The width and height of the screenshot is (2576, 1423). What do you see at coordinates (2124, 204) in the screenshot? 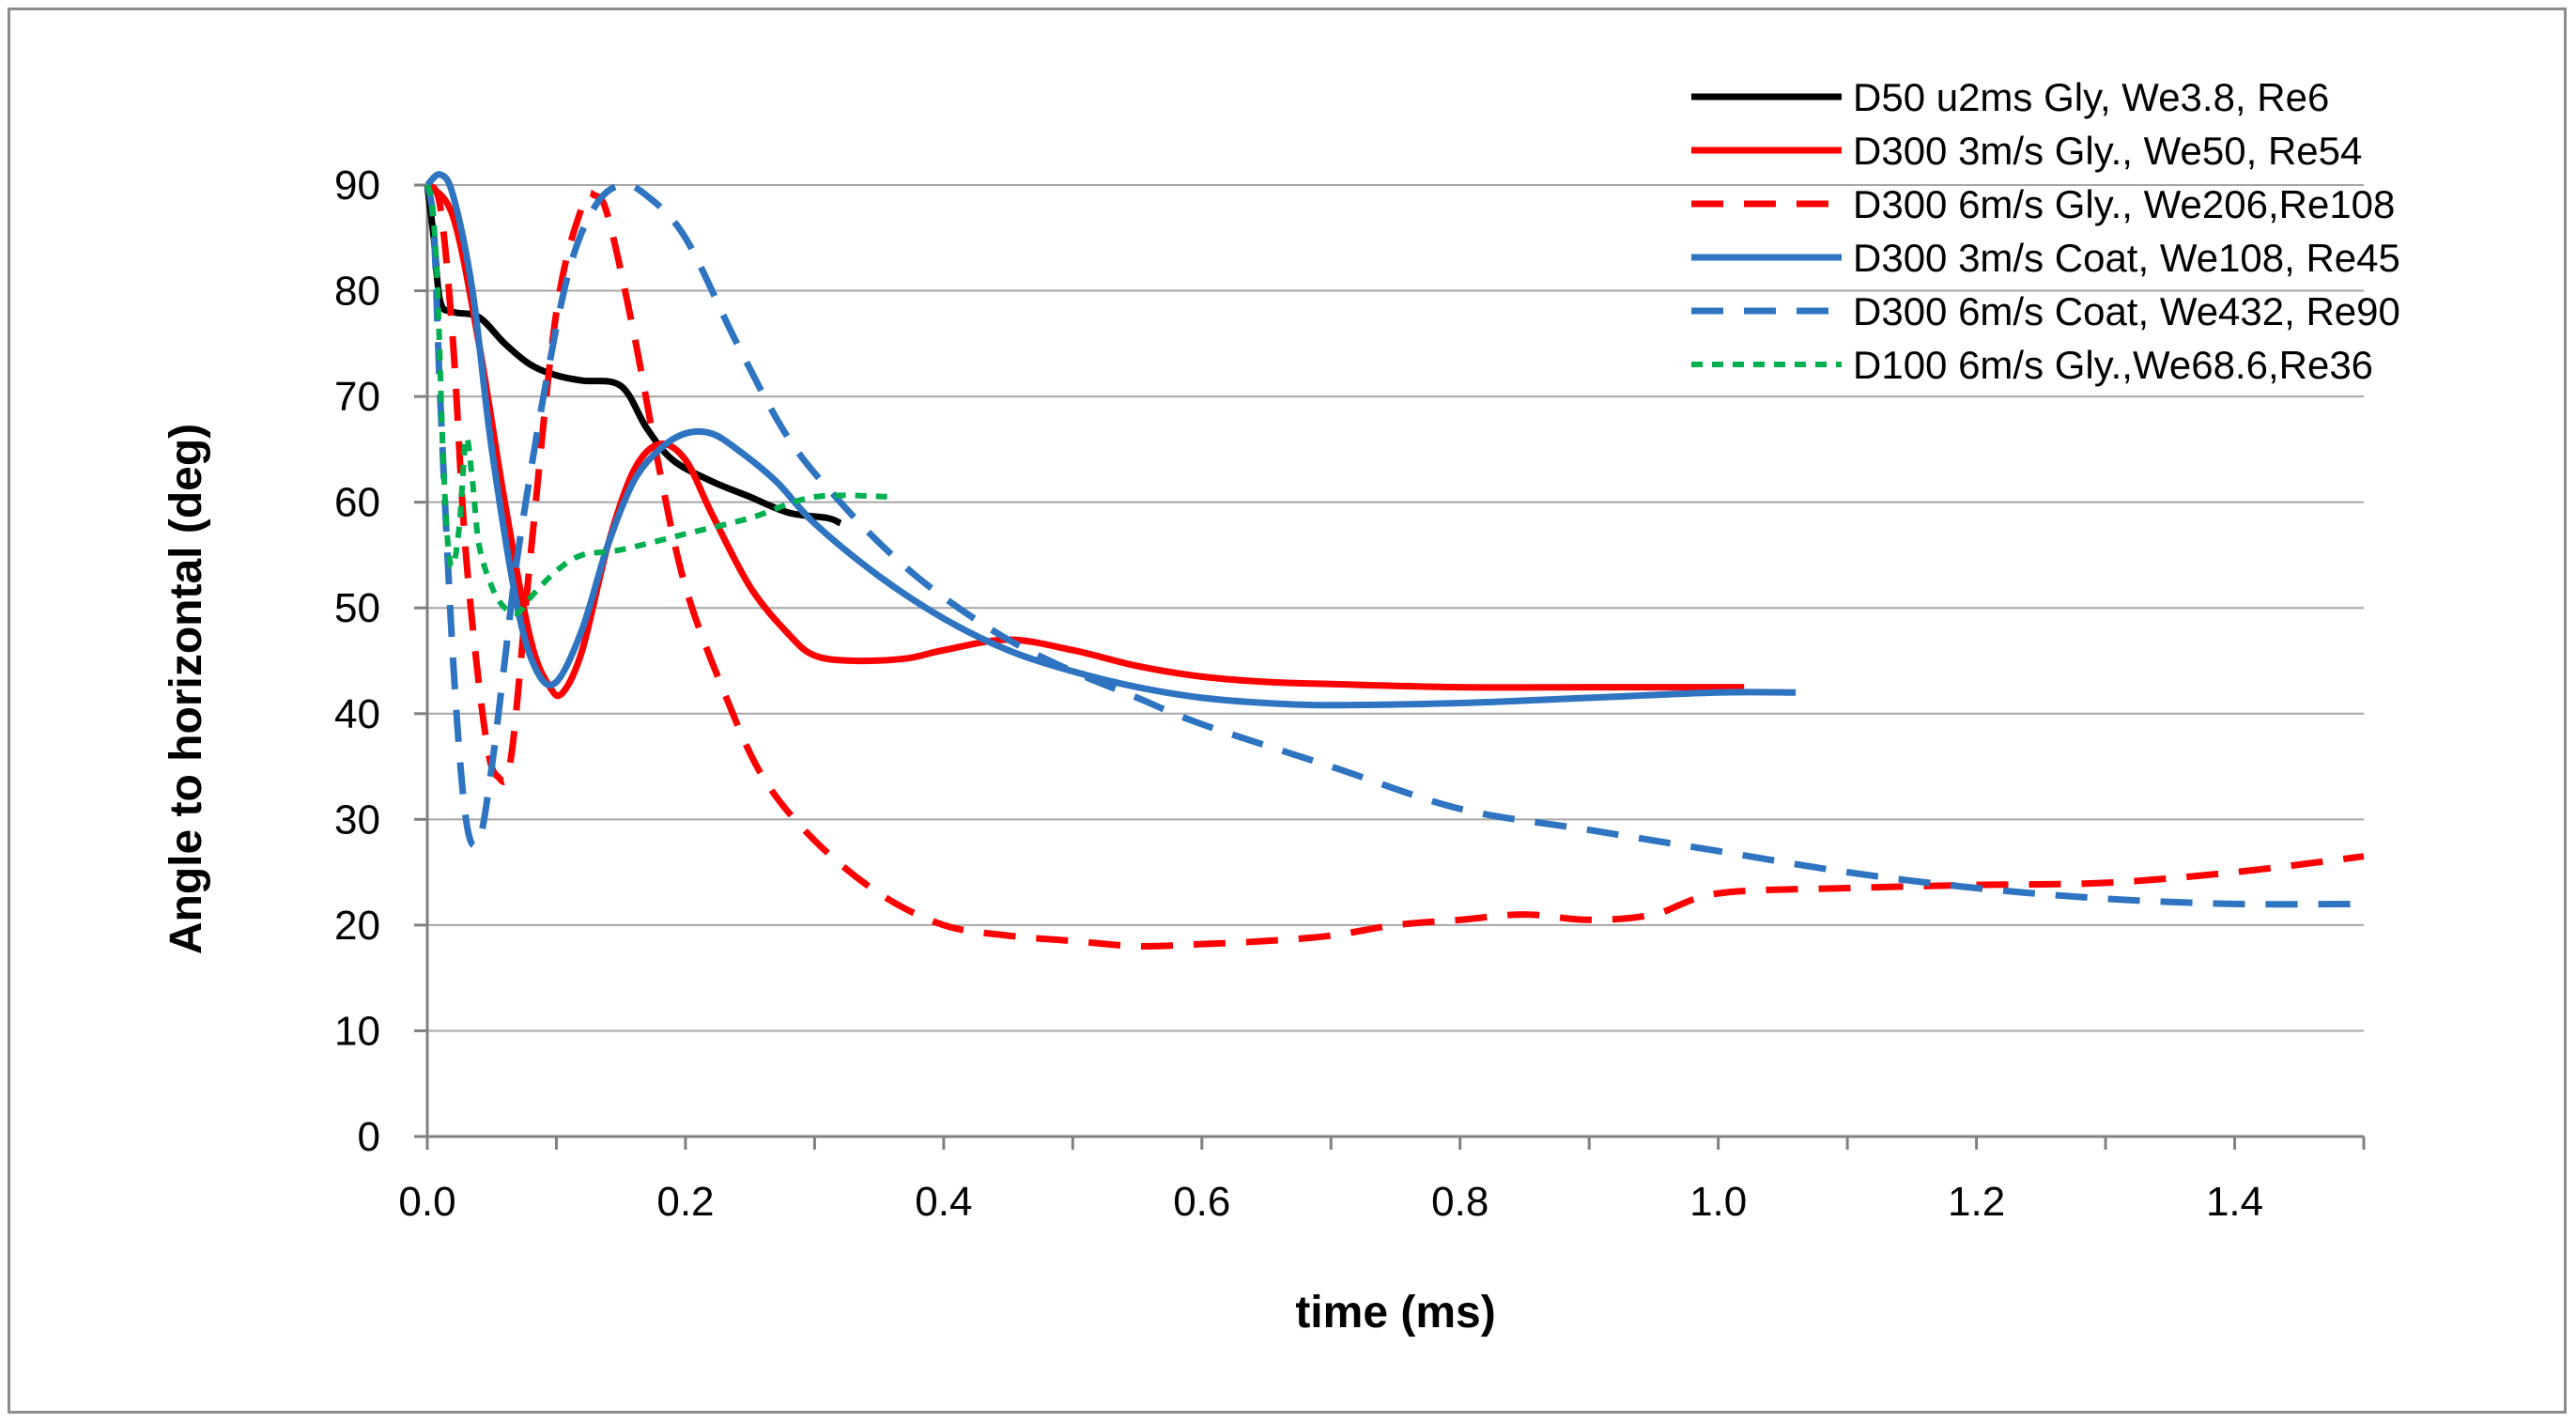
I see `legend-label-3: D300 6m/s Gly., We206,Re108` at bounding box center [2124, 204].